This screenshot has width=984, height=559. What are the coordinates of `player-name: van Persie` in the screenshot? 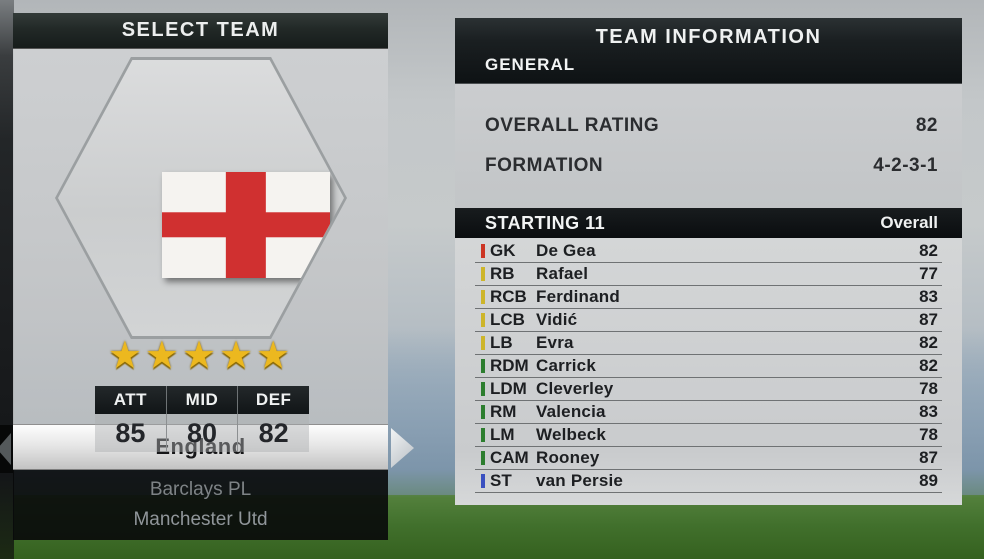 It's located at (580, 480).